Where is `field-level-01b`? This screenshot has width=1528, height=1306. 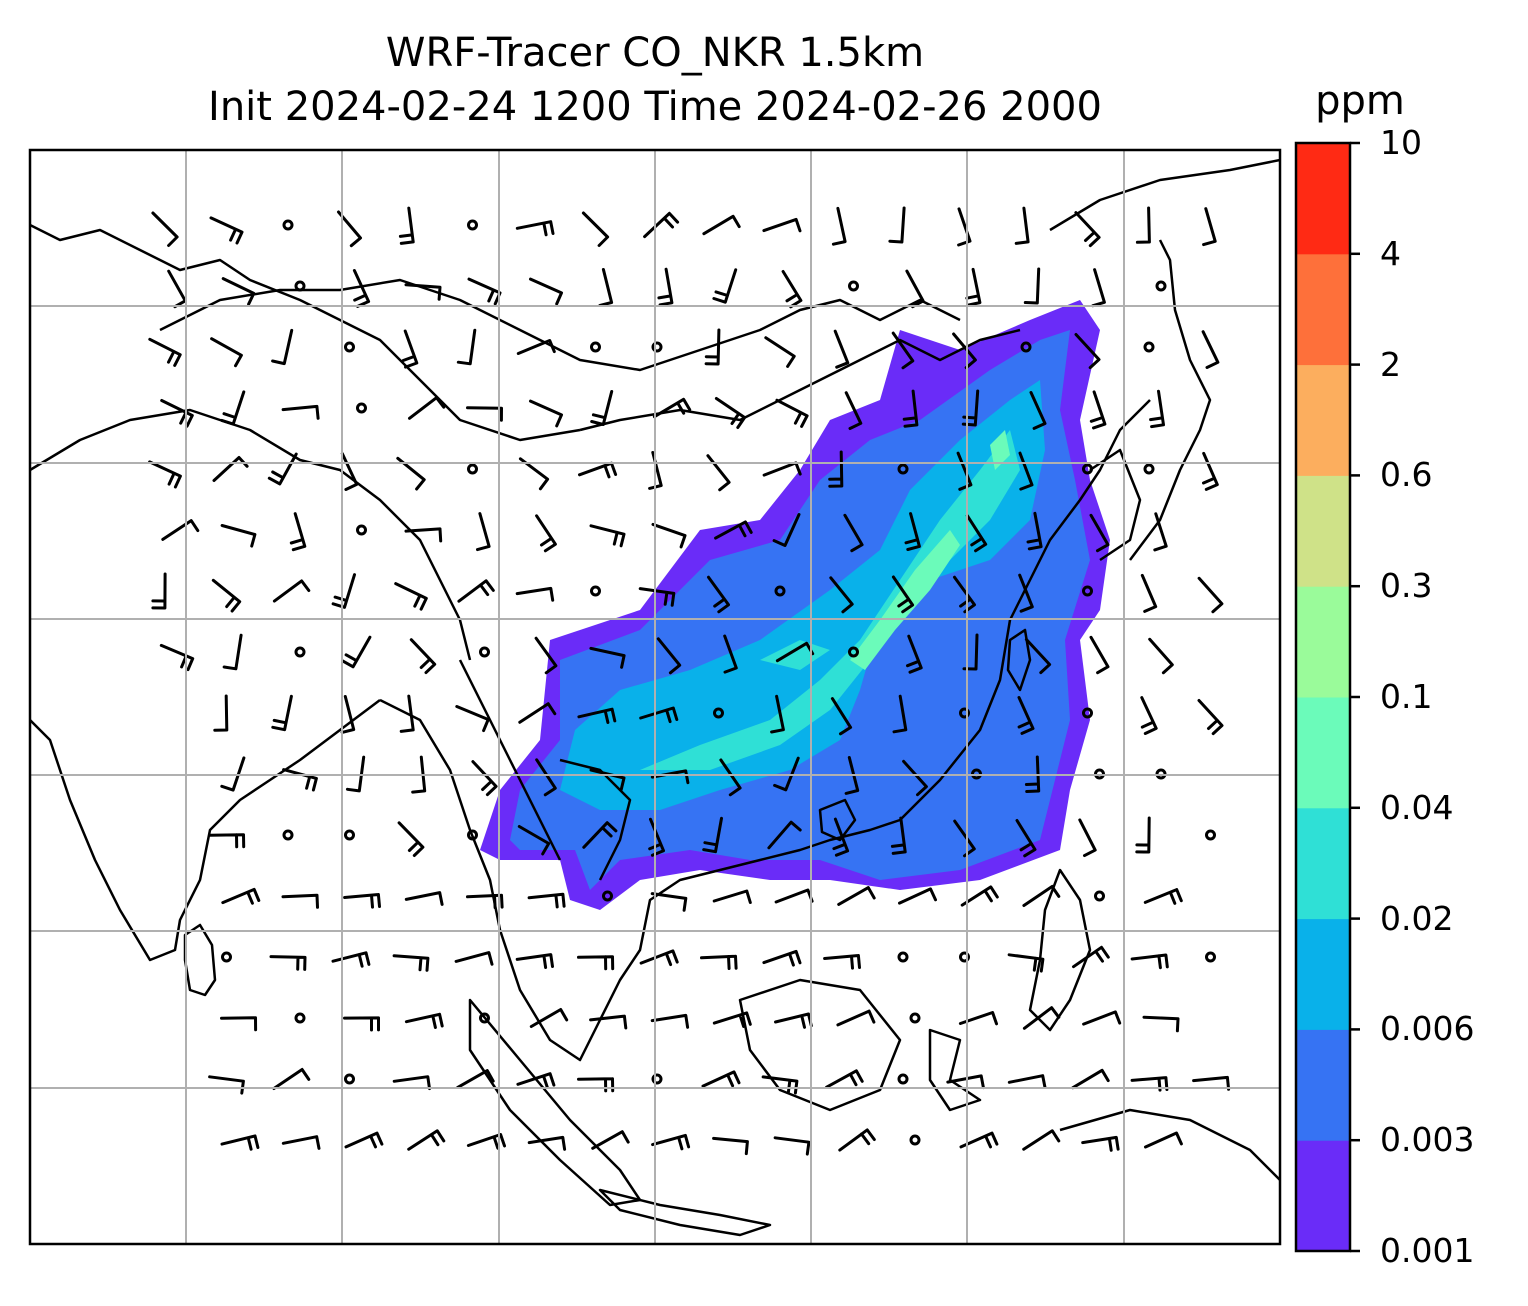
field-level-01b is located at coordinates (1000, 450).